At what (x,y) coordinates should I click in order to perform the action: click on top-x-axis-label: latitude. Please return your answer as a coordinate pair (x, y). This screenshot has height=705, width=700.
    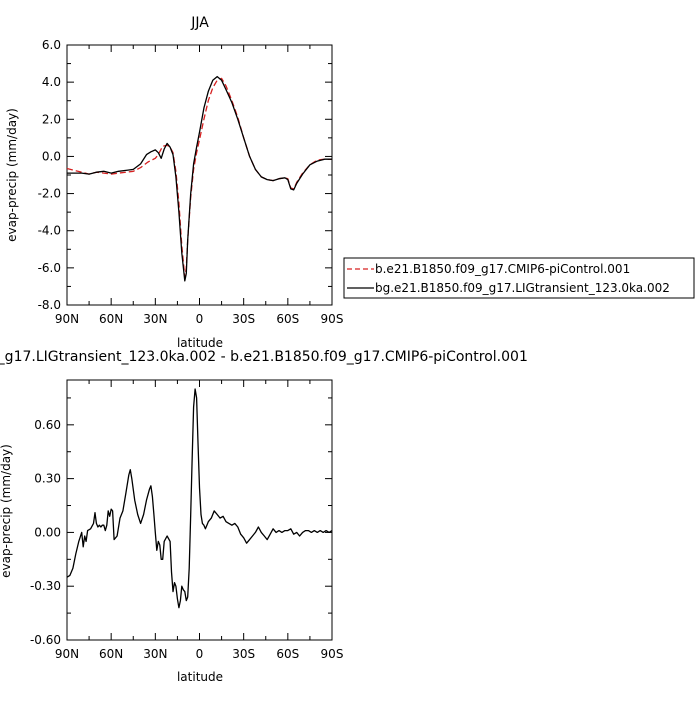
    Looking at the image, I should click on (200, 343).